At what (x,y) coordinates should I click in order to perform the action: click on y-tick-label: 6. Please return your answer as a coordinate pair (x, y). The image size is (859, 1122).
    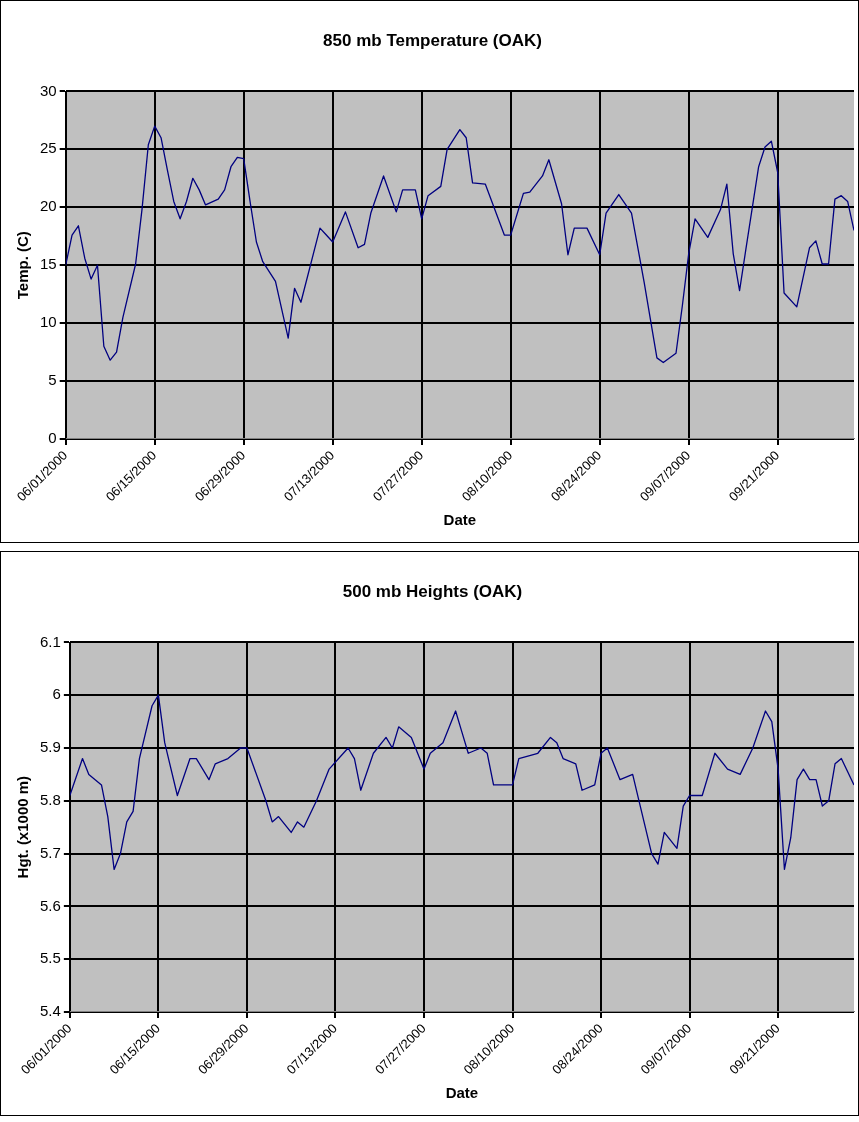
    Looking at the image, I should click on (56, 694).